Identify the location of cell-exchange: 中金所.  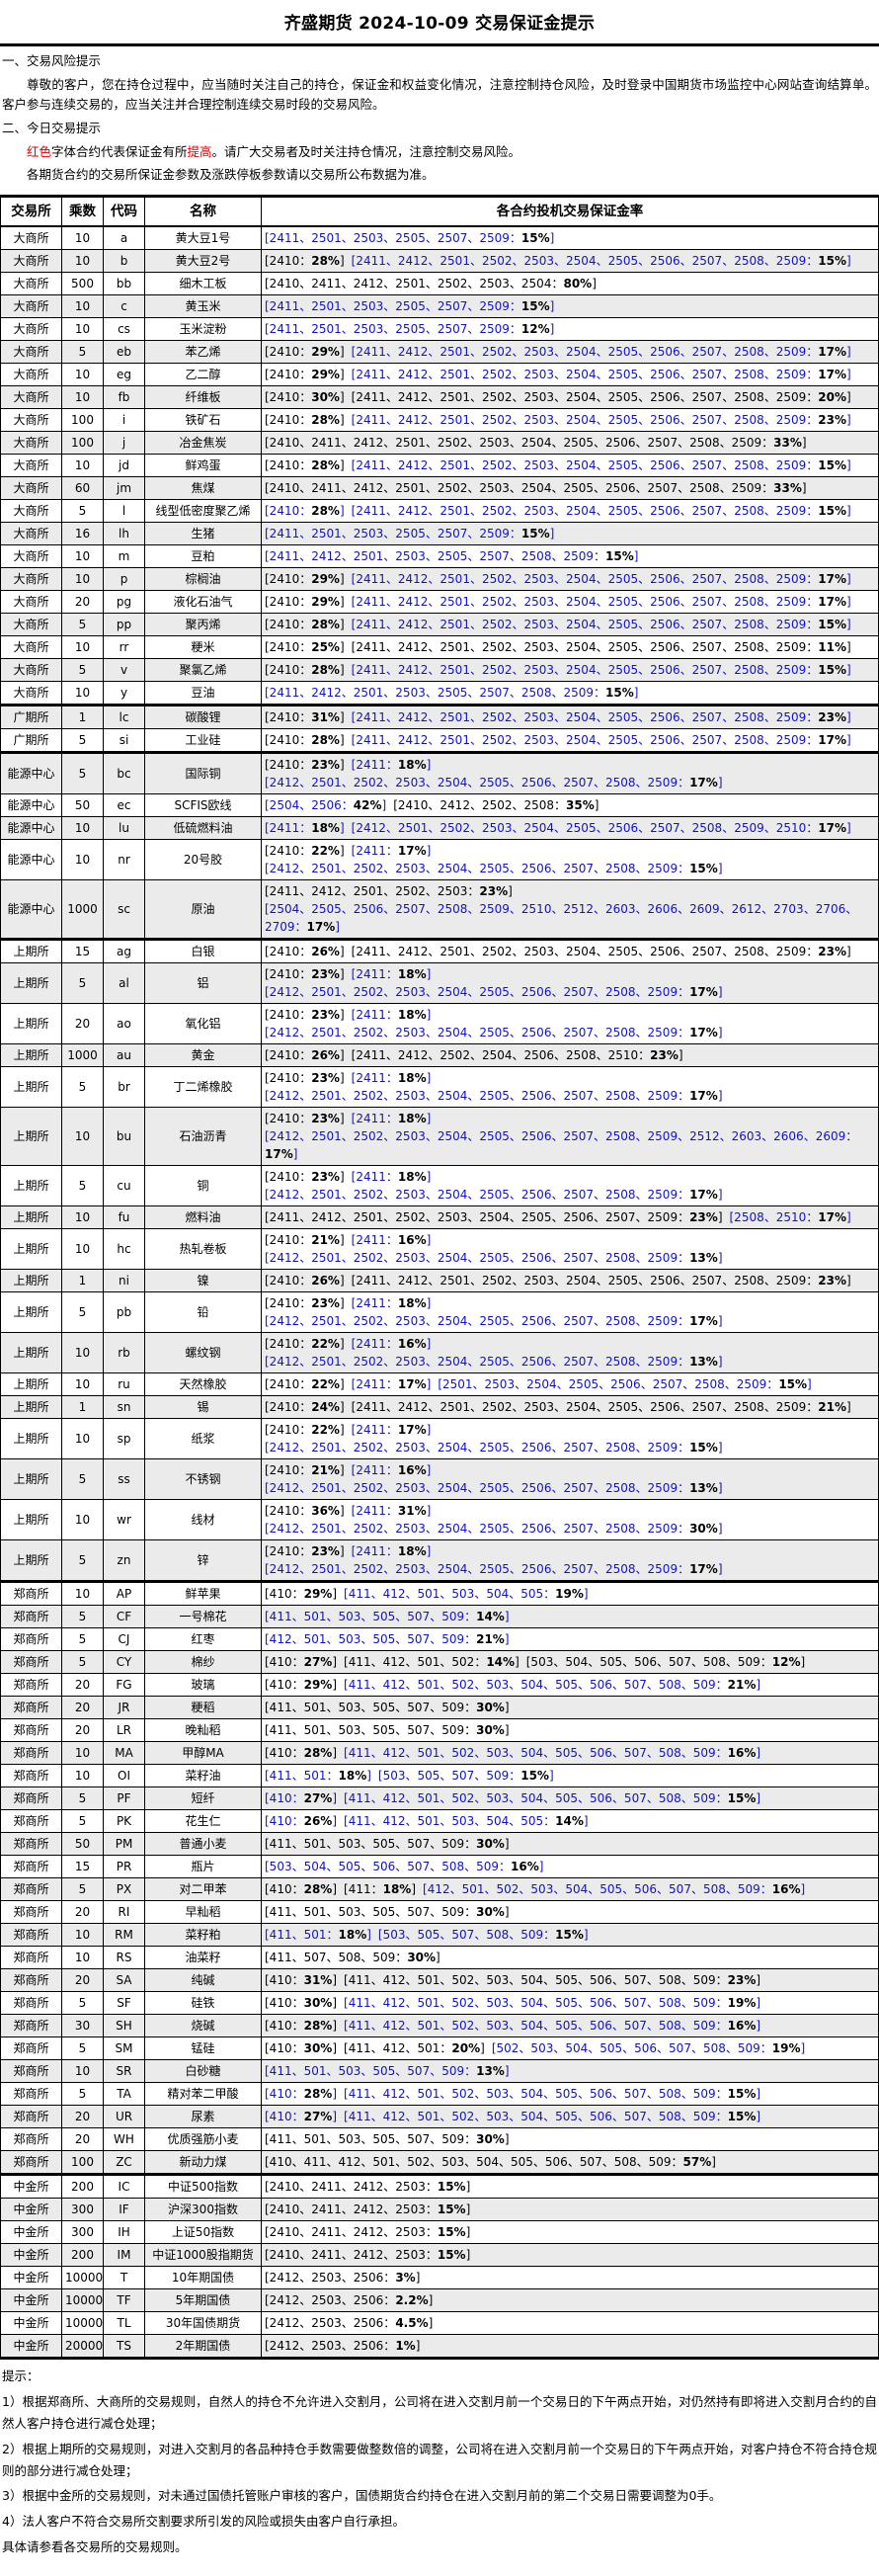
(31, 2323).